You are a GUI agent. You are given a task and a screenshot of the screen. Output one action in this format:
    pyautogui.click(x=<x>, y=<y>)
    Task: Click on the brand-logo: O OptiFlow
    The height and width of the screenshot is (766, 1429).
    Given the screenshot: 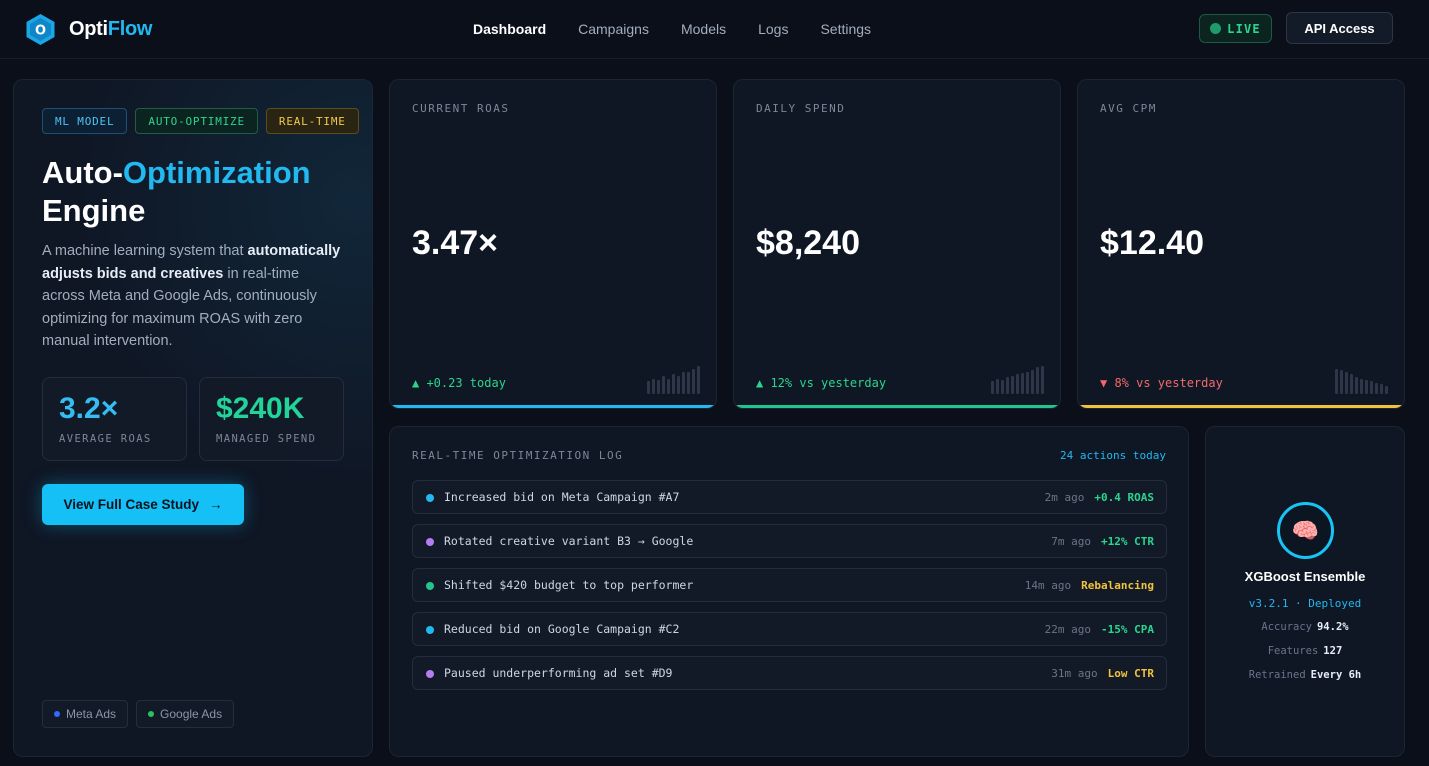 What is the action you would take?
    pyautogui.click(x=88, y=29)
    